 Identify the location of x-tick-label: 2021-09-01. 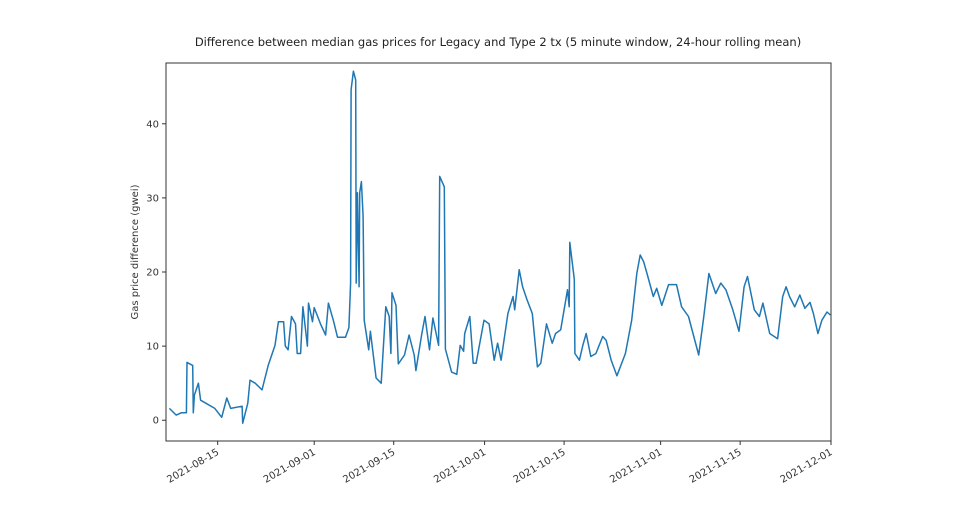
(290, 466).